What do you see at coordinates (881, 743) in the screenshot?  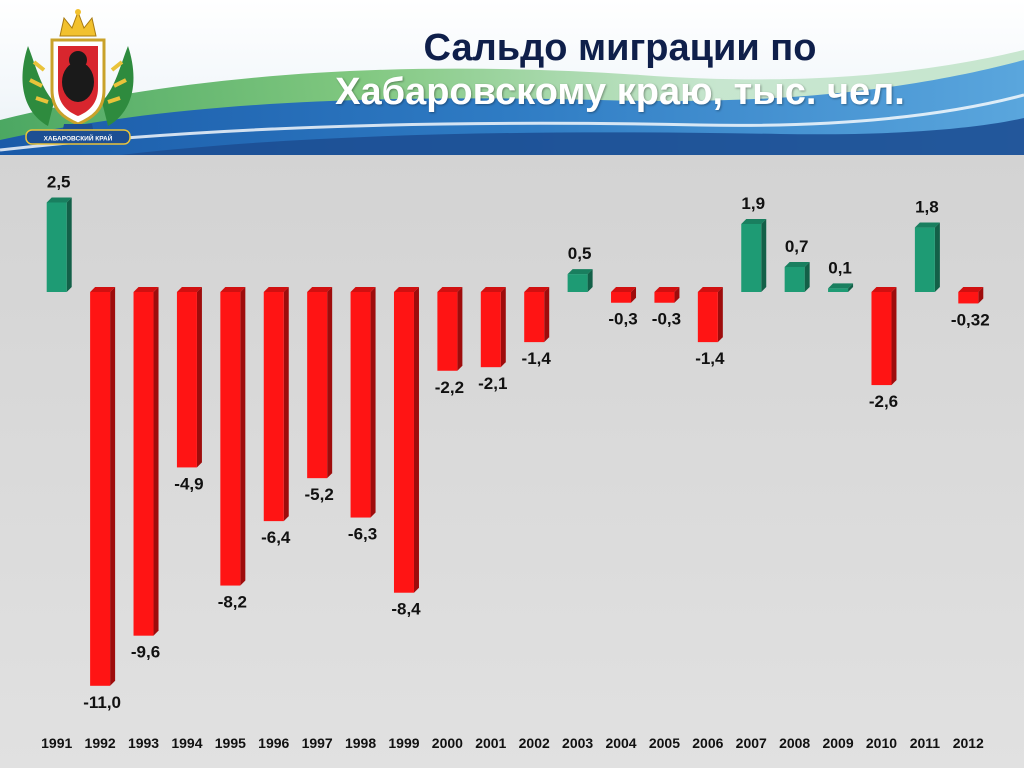 I see `x-tick-label-2010: 2010` at bounding box center [881, 743].